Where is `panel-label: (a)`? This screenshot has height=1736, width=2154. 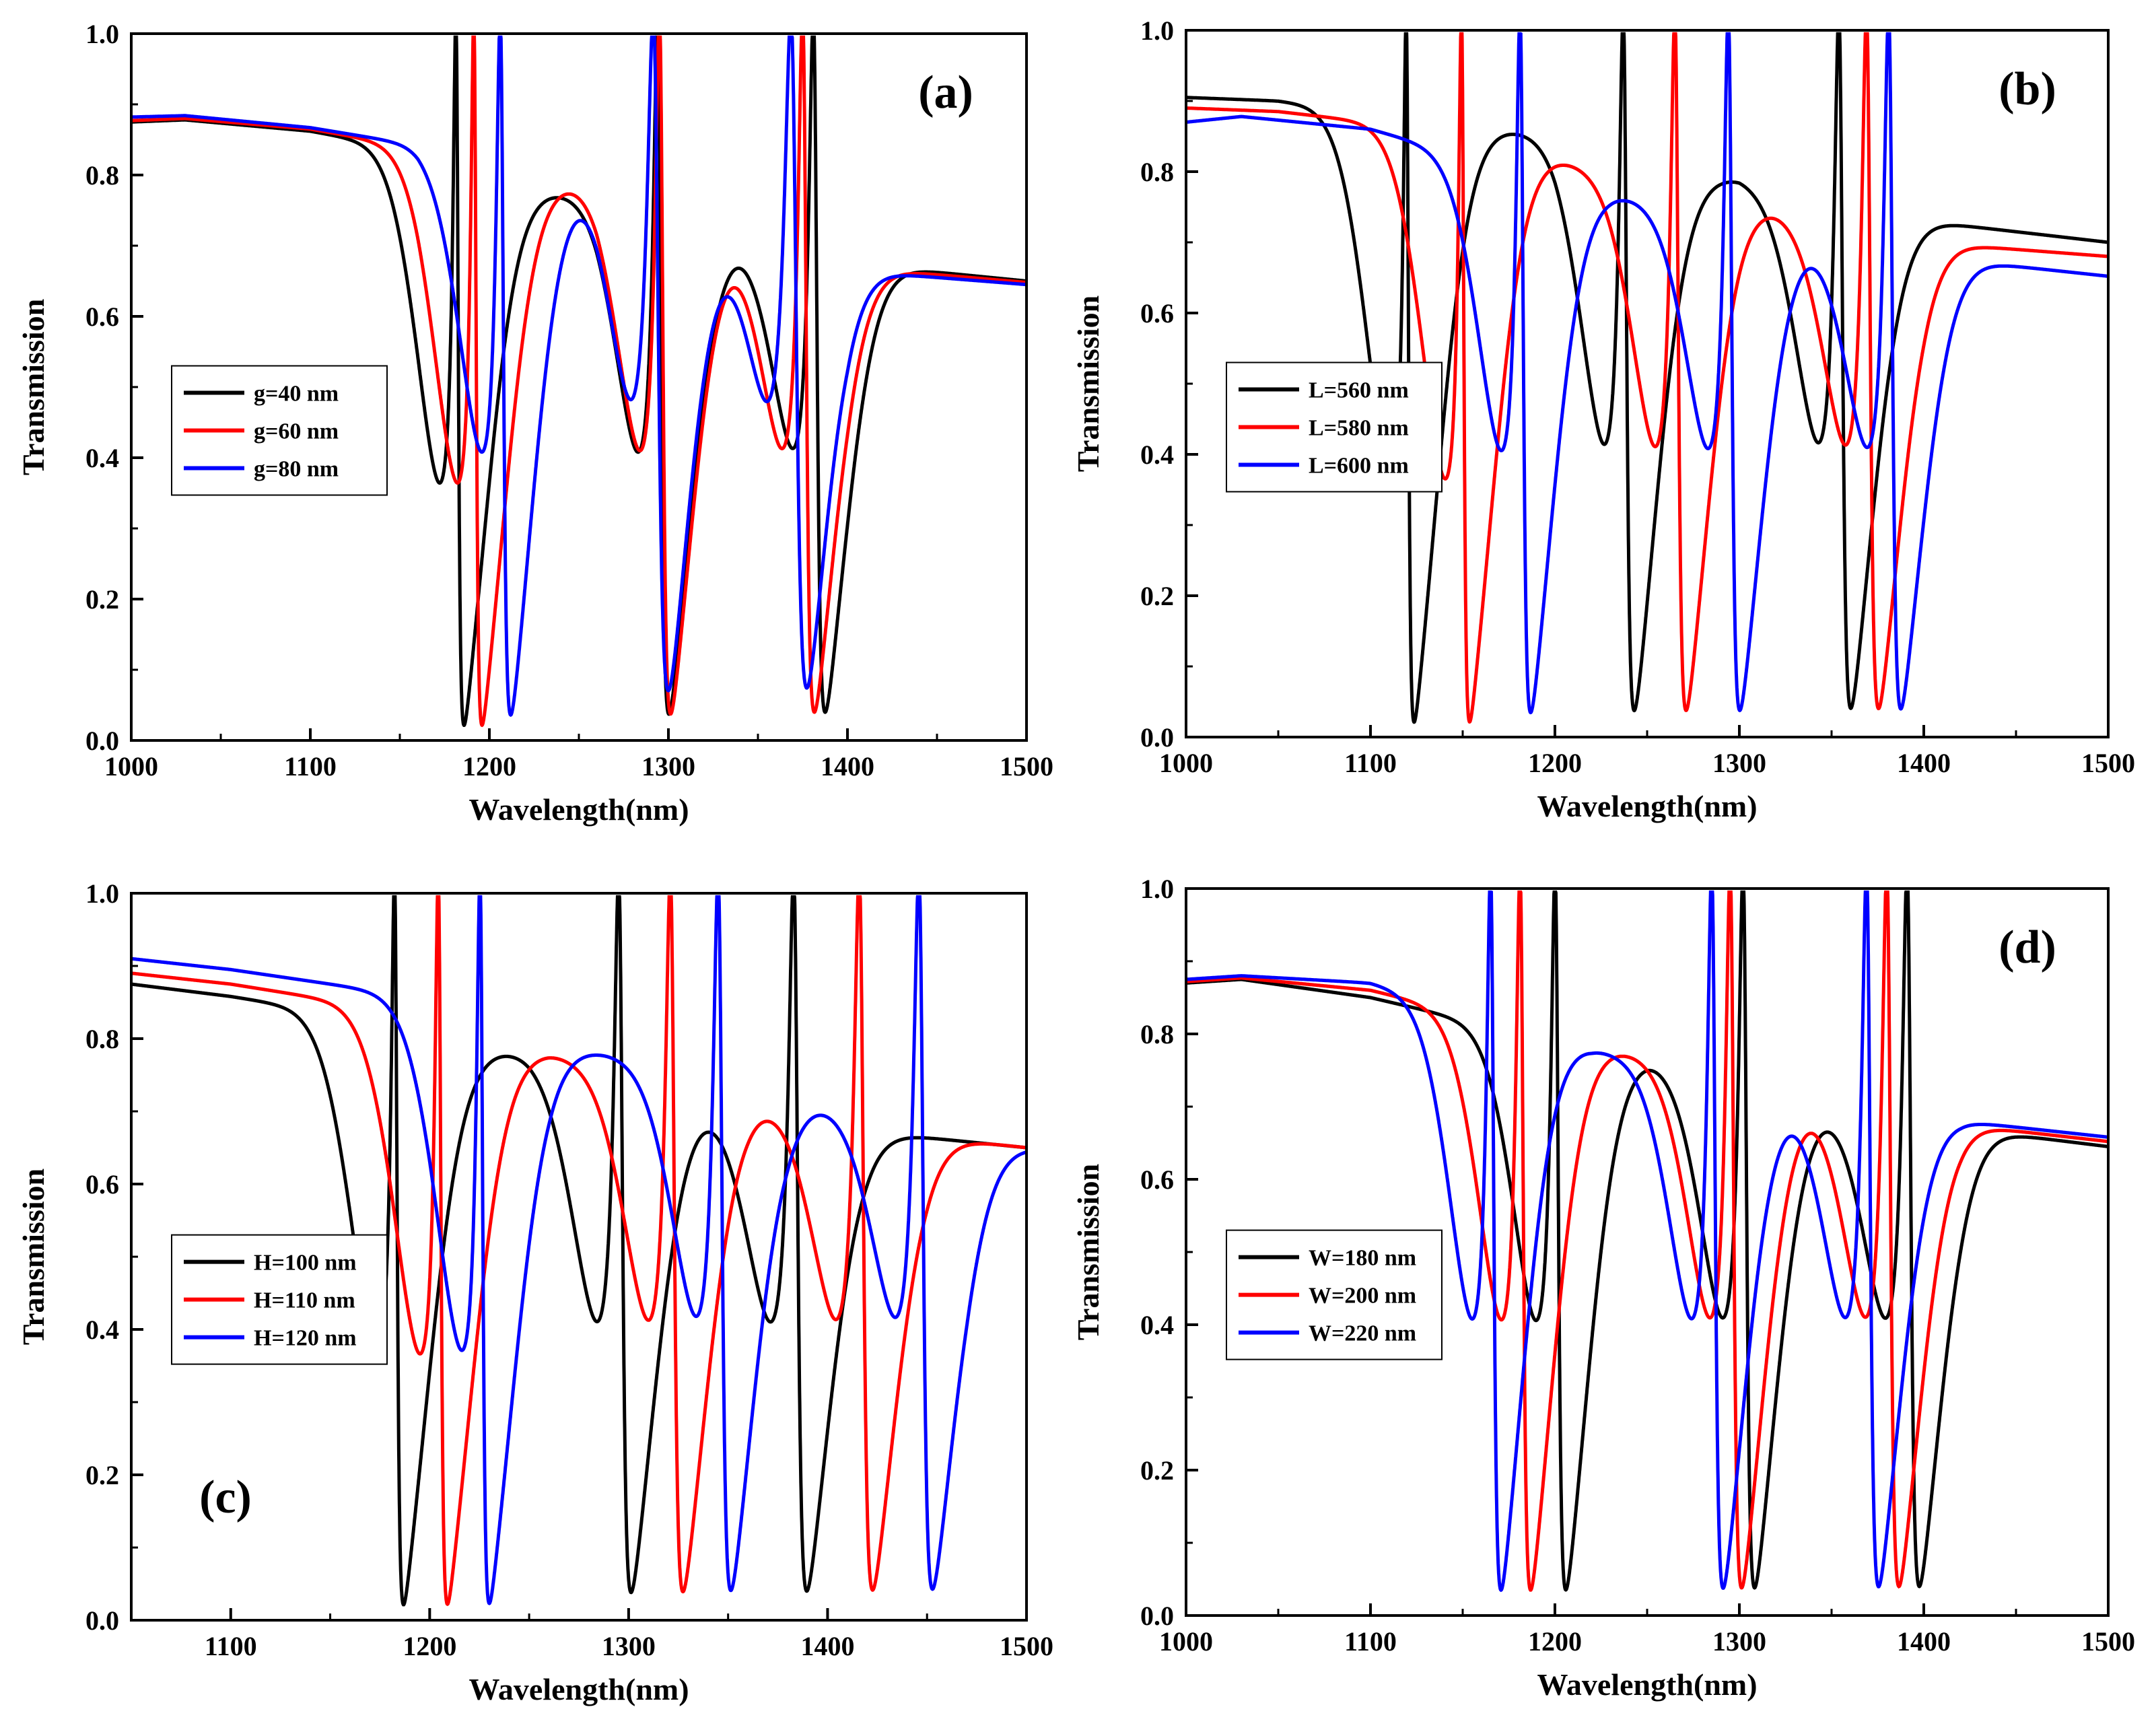
panel-label: (a) is located at coordinates (945, 92).